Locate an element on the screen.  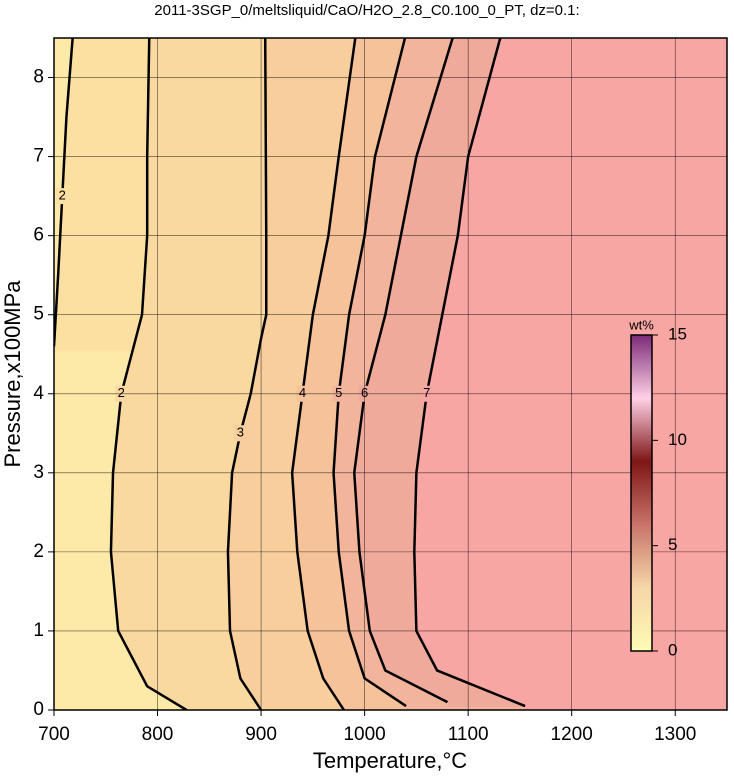
contour-label: 7 is located at coordinates (426, 392).